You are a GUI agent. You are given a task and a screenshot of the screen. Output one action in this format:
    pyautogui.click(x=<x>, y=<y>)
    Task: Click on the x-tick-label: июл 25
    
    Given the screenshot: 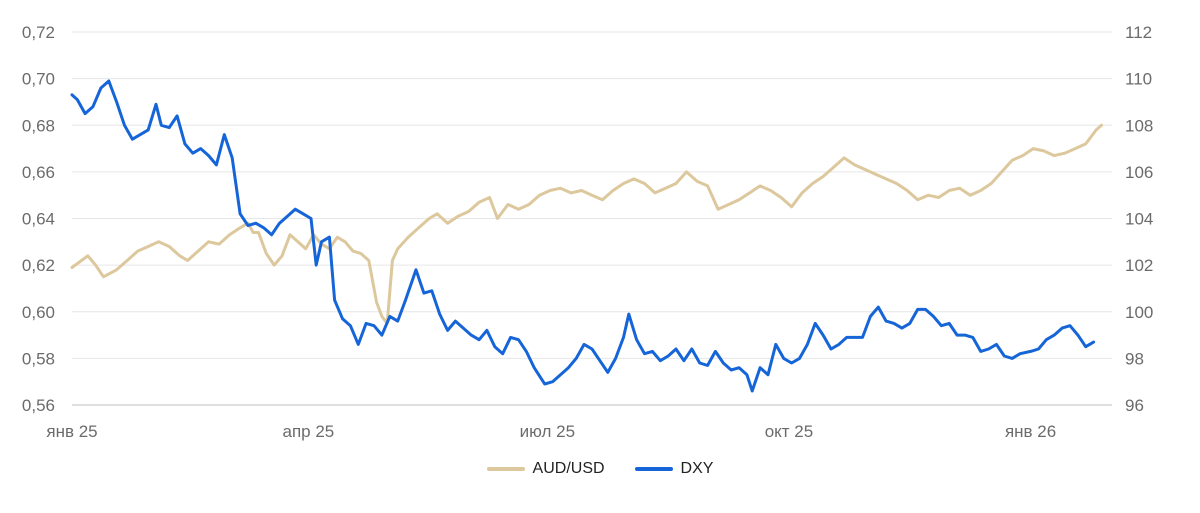 What is the action you would take?
    pyautogui.click(x=547, y=431)
    